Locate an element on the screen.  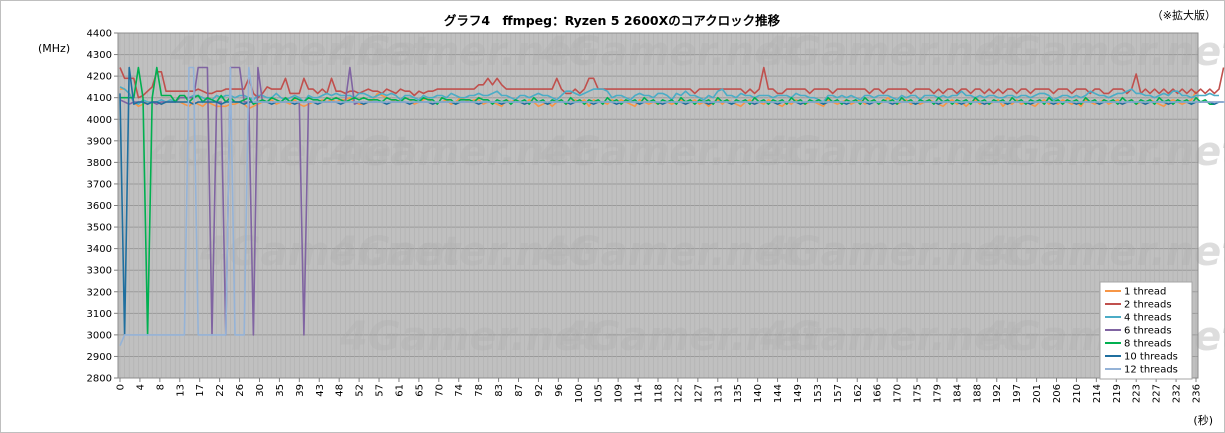
x-tick-label: 30 is located at coordinates (260, 390).